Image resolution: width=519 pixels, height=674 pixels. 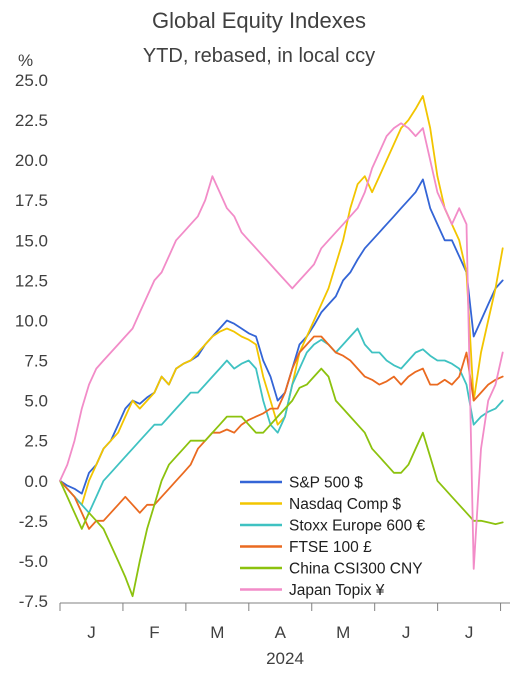 What do you see at coordinates (31, 320) in the screenshot?
I see `y-tick-label: 10.0` at bounding box center [31, 320].